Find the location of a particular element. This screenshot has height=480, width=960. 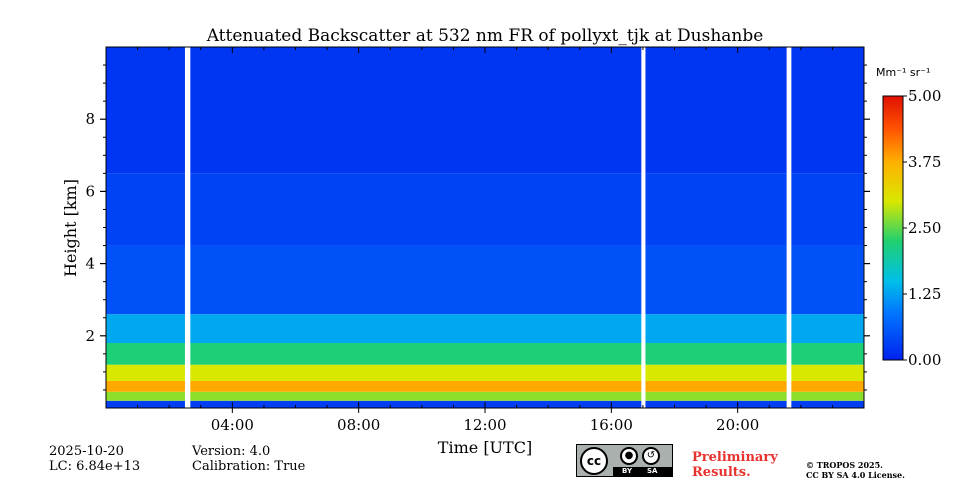

license-by: BY is located at coordinates (627, 471).